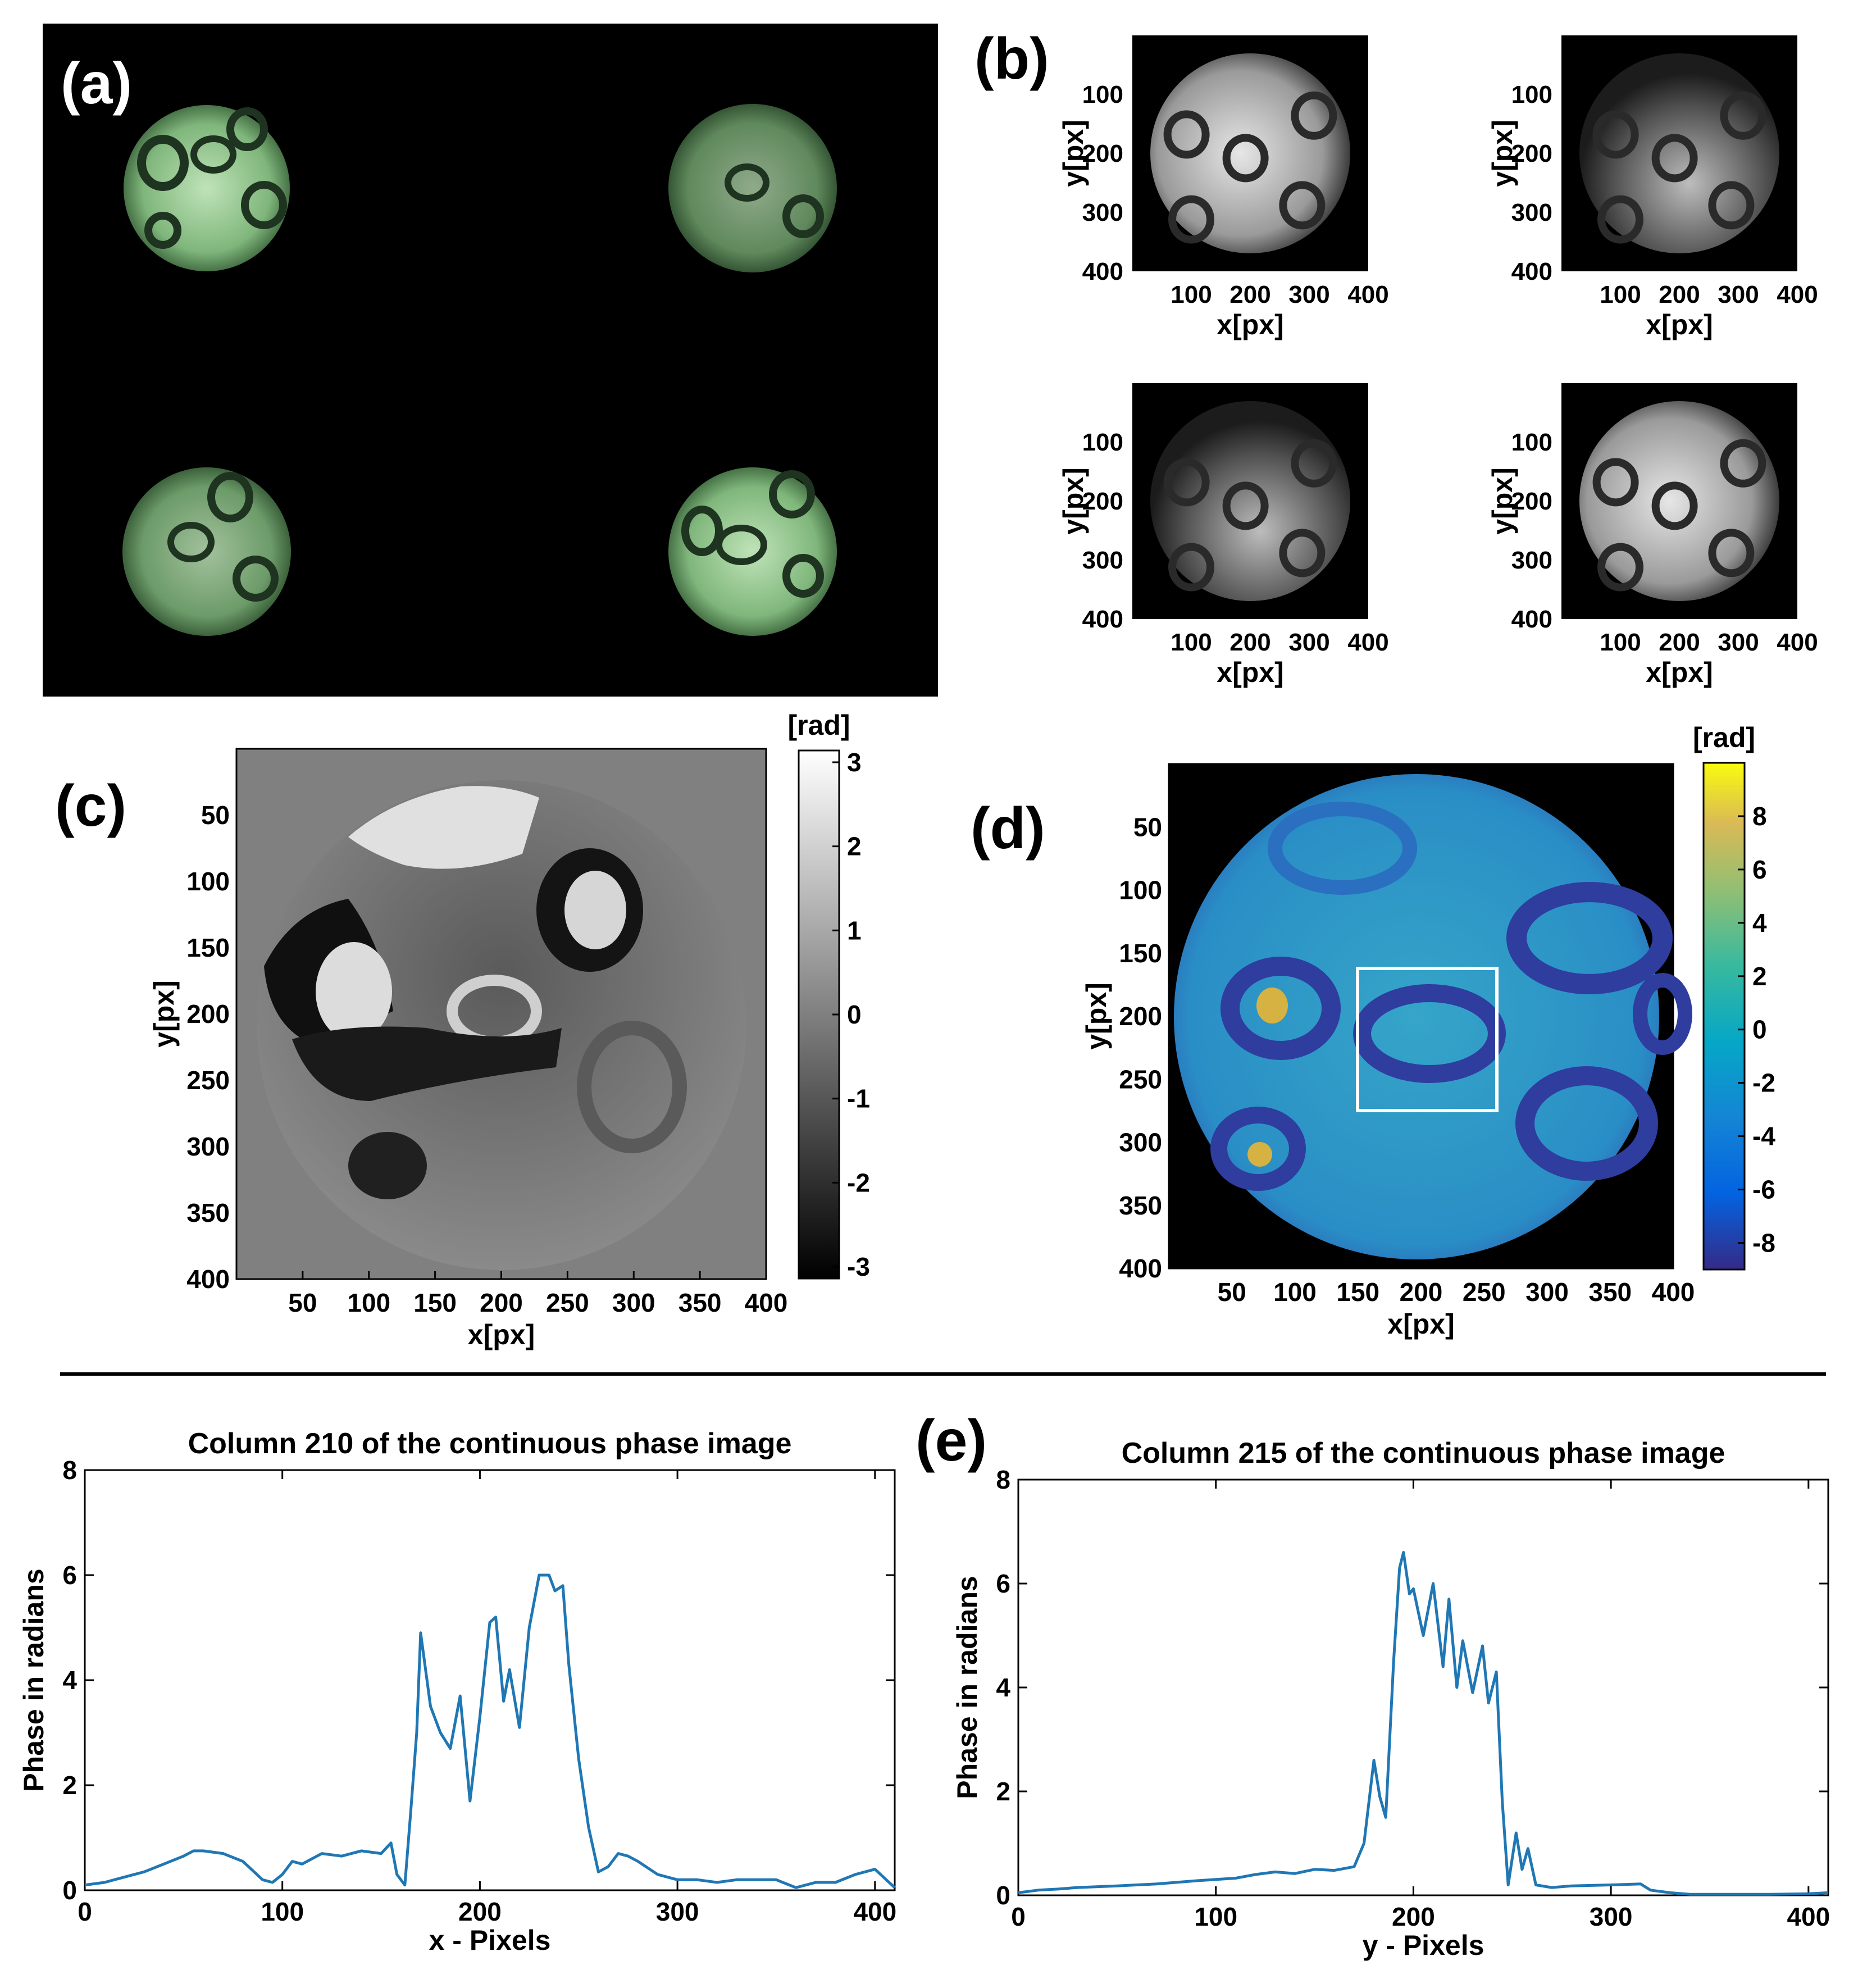 The height and width of the screenshot is (1988, 1858). I want to click on panel-d-ytick: 50, so click(1147, 827).